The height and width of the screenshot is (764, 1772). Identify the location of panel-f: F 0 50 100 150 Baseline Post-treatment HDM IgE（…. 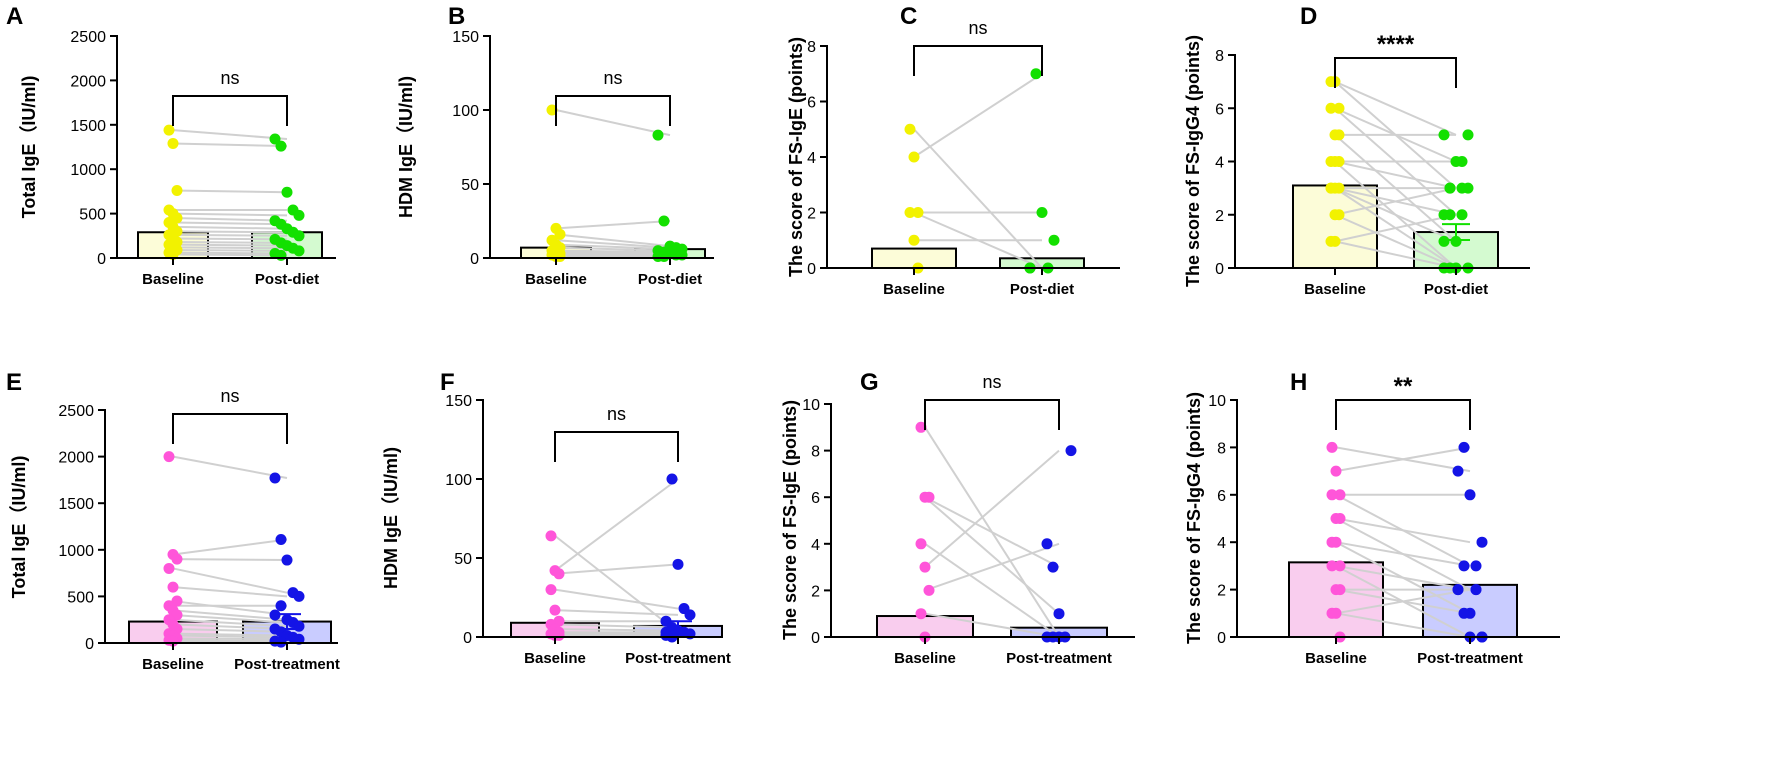
(556, 518).